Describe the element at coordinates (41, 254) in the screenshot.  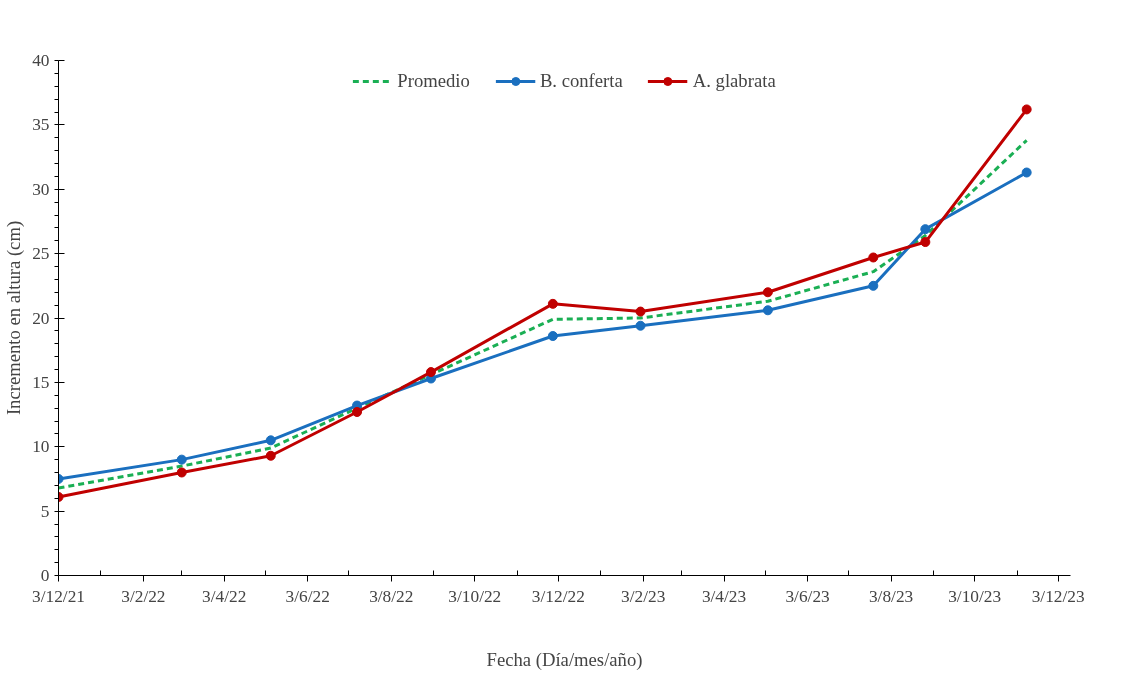
I see `y-tick-label: 25` at that location.